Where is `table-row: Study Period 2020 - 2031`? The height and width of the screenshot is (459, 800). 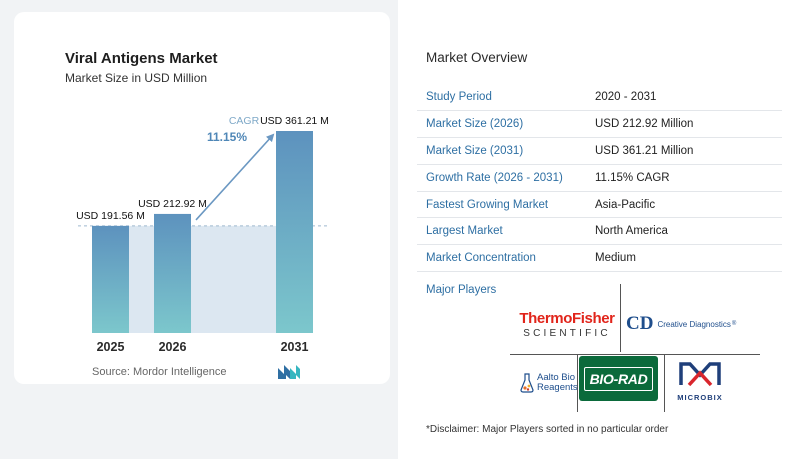
table-row: Study Period 2020 - 2031 is located at coordinates (599, 97).